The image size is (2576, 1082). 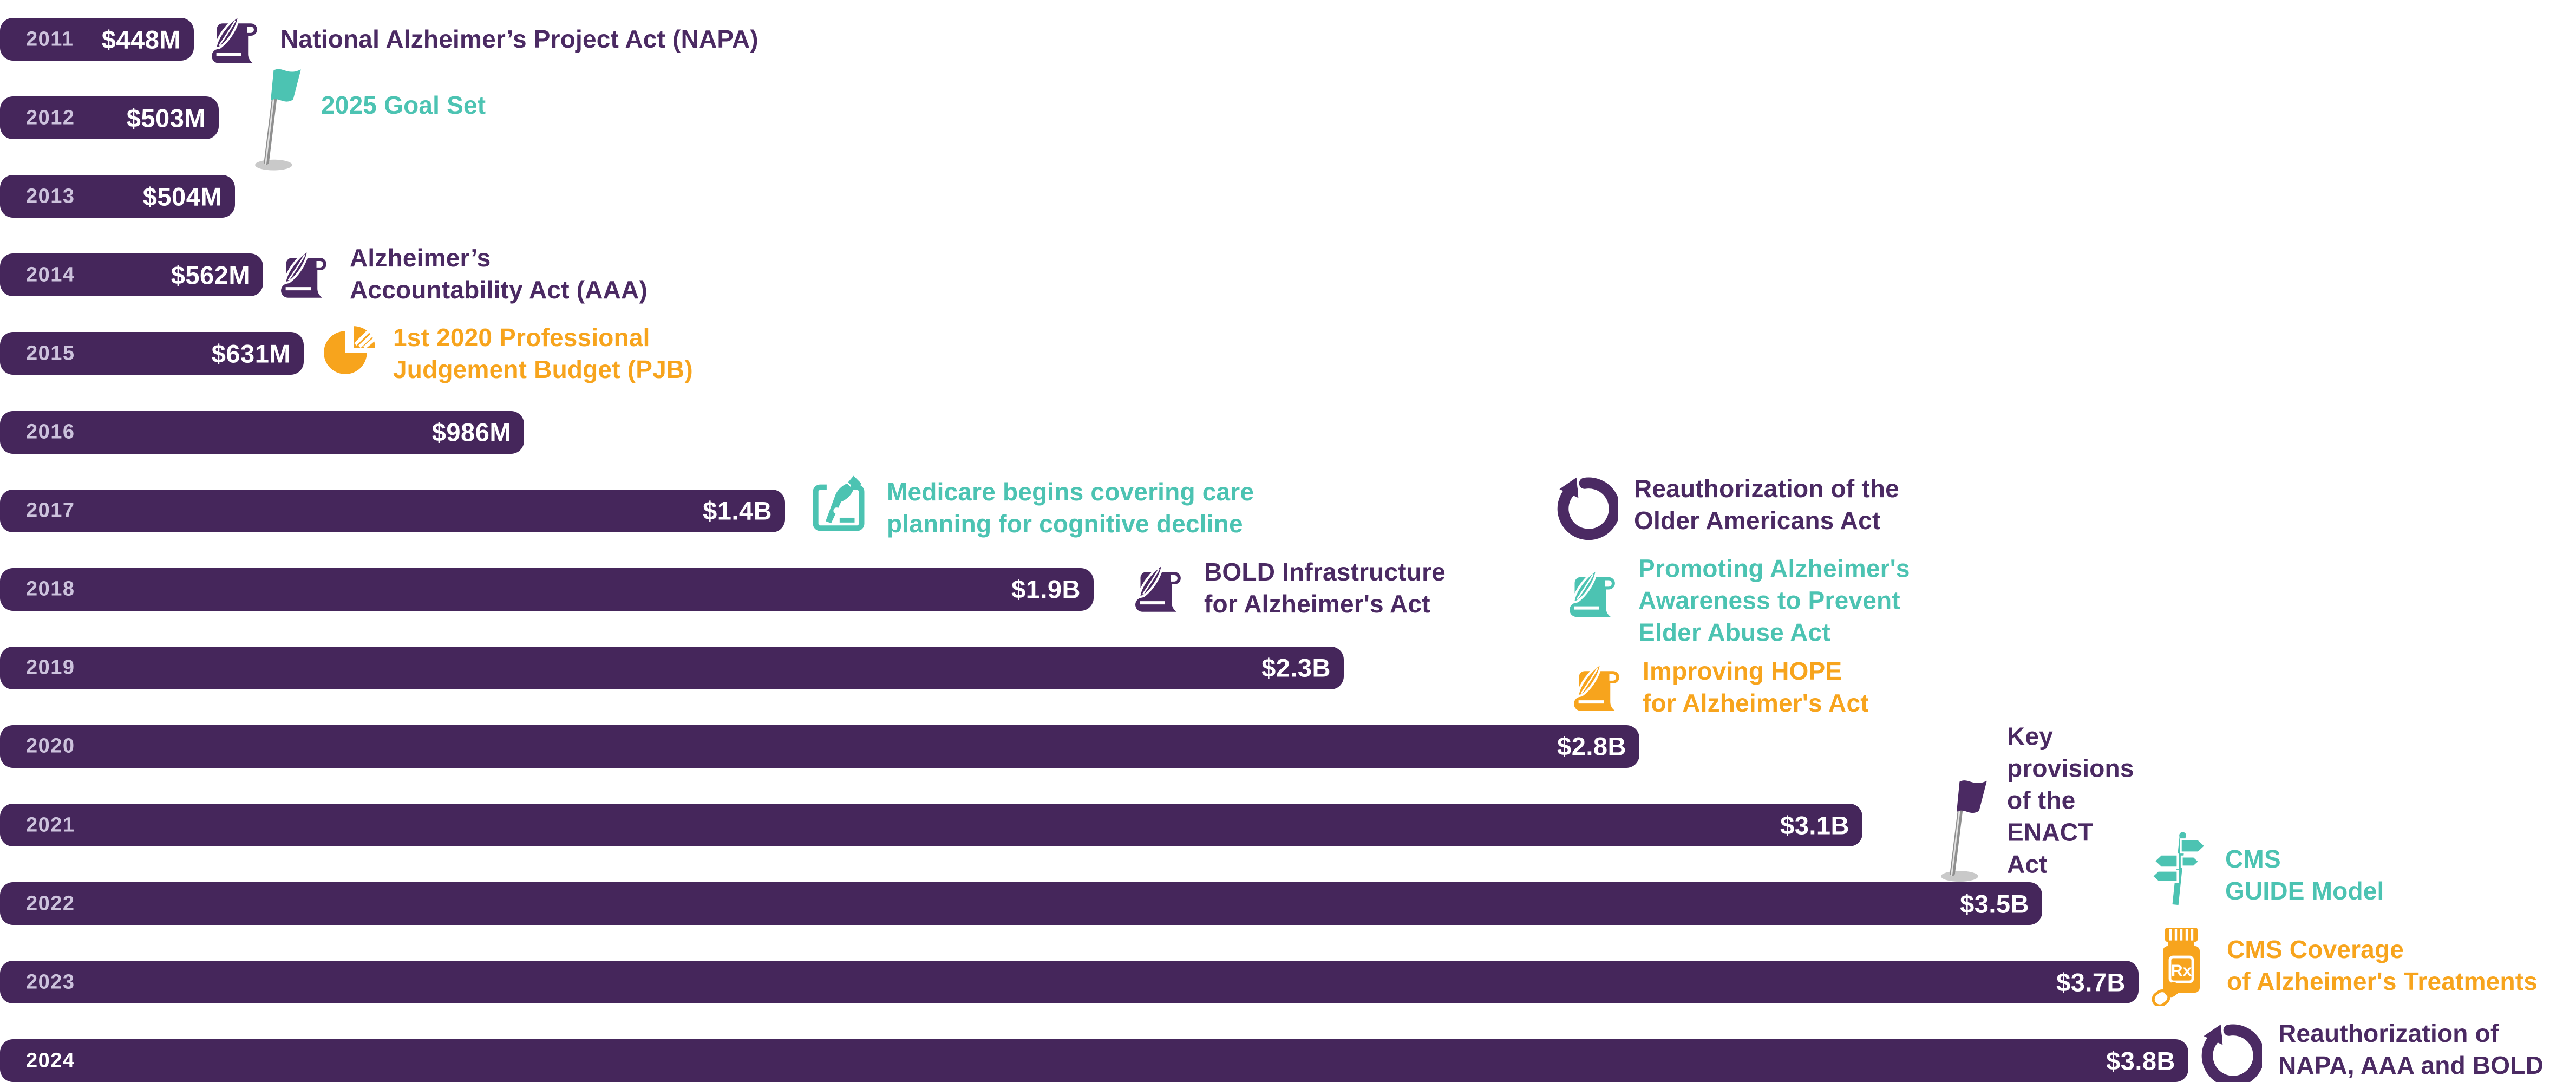 I want to click on annotation-line: Key, so click(x=2030, y=736).